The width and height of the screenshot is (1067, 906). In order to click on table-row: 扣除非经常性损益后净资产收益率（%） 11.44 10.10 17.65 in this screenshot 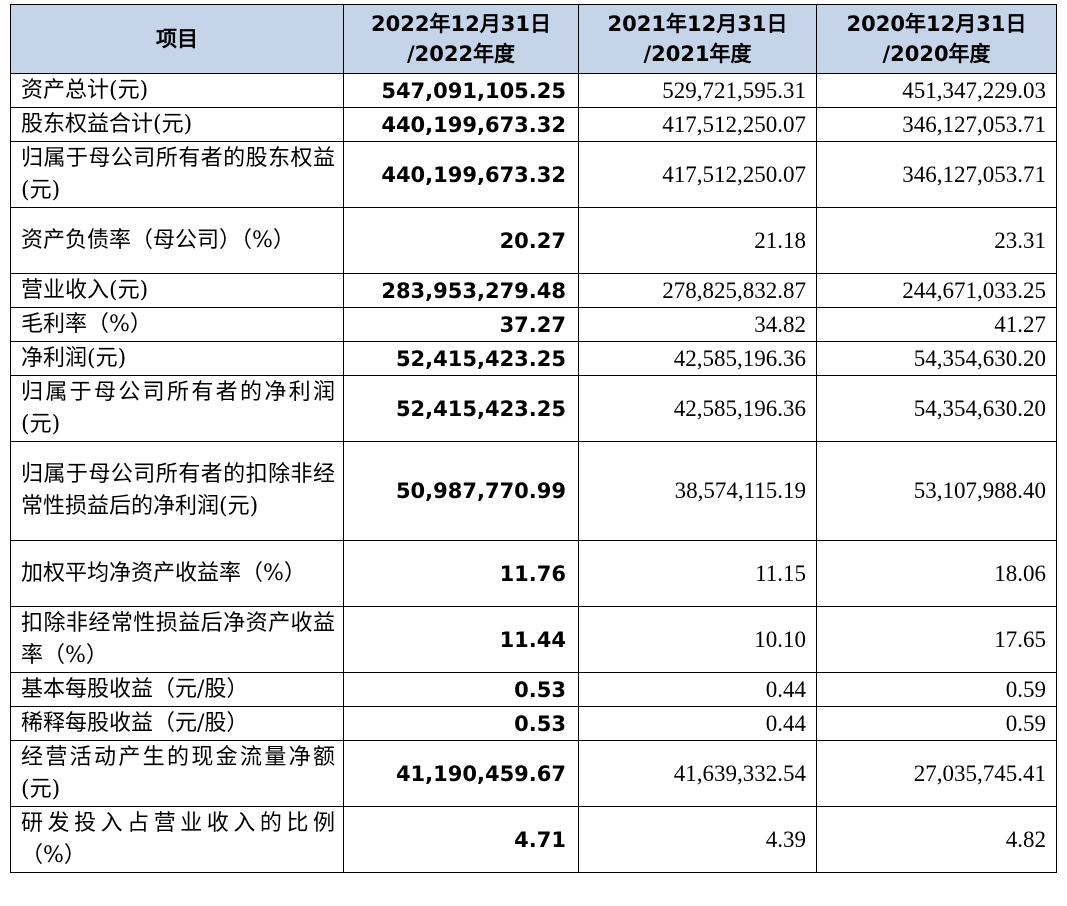, I will do `click(533, 639)`.